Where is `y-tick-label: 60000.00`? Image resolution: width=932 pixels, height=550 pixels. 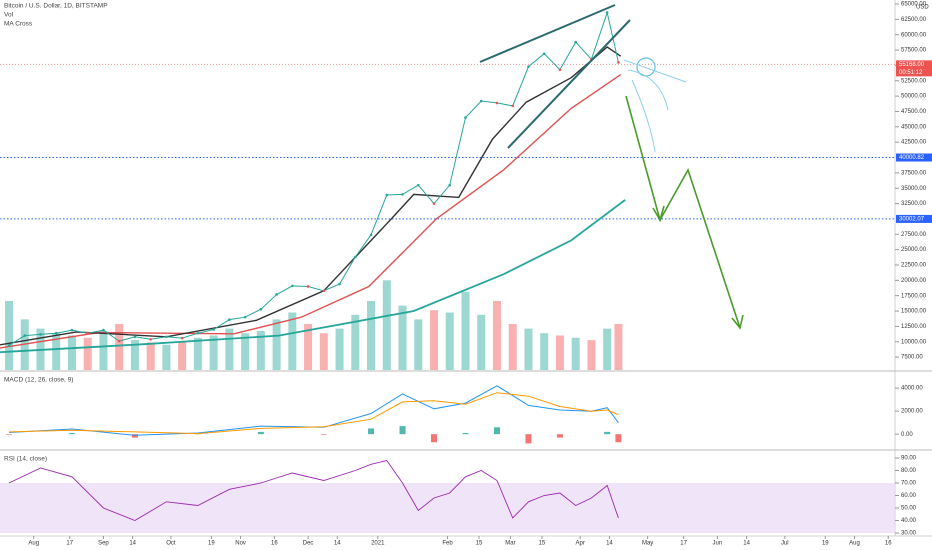 y-tick-label: 60000.00 is located at coordinates (914, 35).